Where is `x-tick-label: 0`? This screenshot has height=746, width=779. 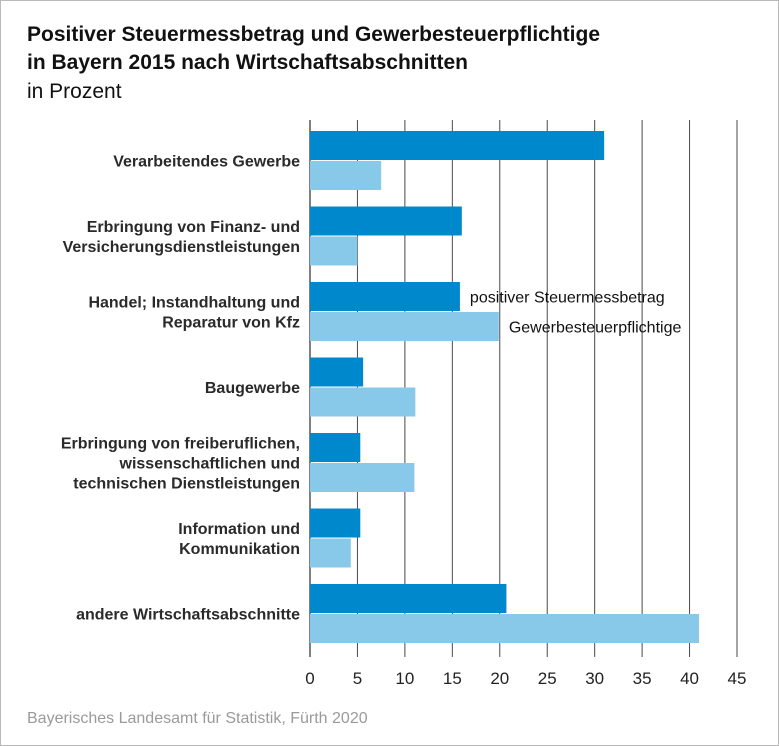 x-tick-label: 0 is located at coordinates (309, 678).